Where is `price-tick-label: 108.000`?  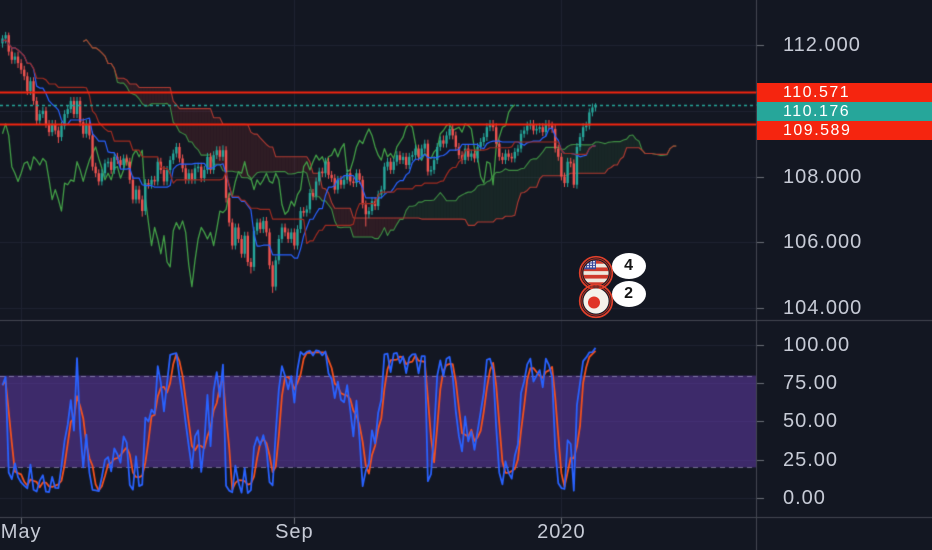 price-tick-label: 108.000 is located at coordinates (823, 176).